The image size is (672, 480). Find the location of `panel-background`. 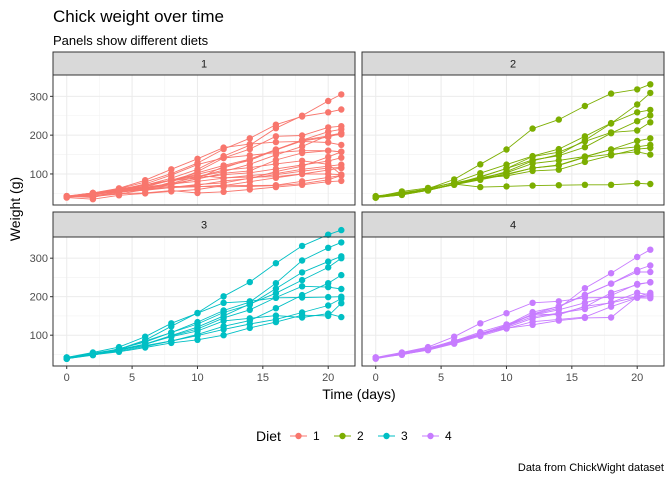

panel-background is located at coordinates (513, 140).